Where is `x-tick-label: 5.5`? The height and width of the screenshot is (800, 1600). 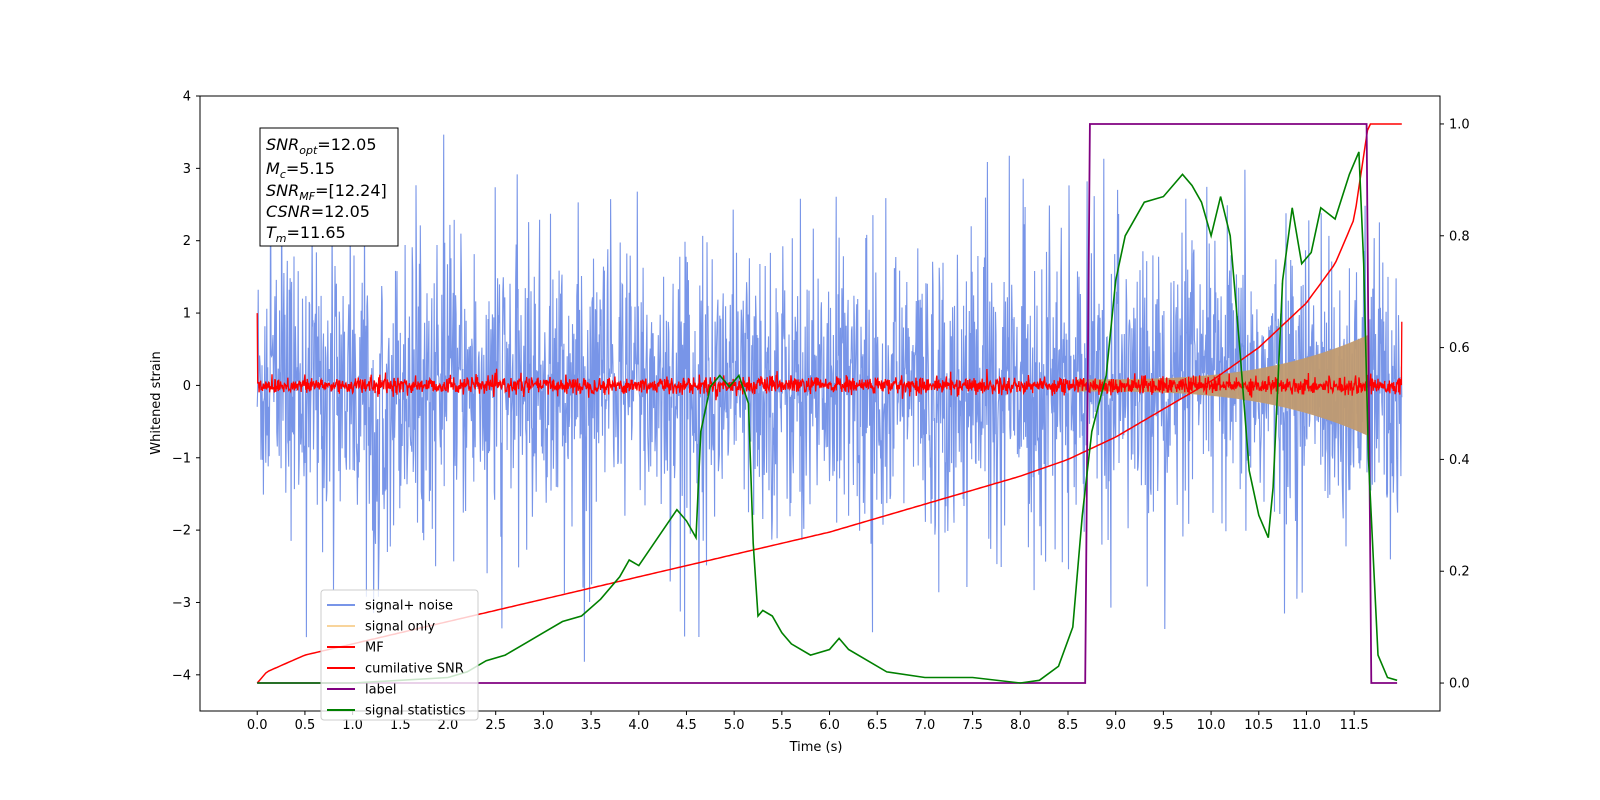 x-tick-label: 5.5 is located at coordinates (782, 725).